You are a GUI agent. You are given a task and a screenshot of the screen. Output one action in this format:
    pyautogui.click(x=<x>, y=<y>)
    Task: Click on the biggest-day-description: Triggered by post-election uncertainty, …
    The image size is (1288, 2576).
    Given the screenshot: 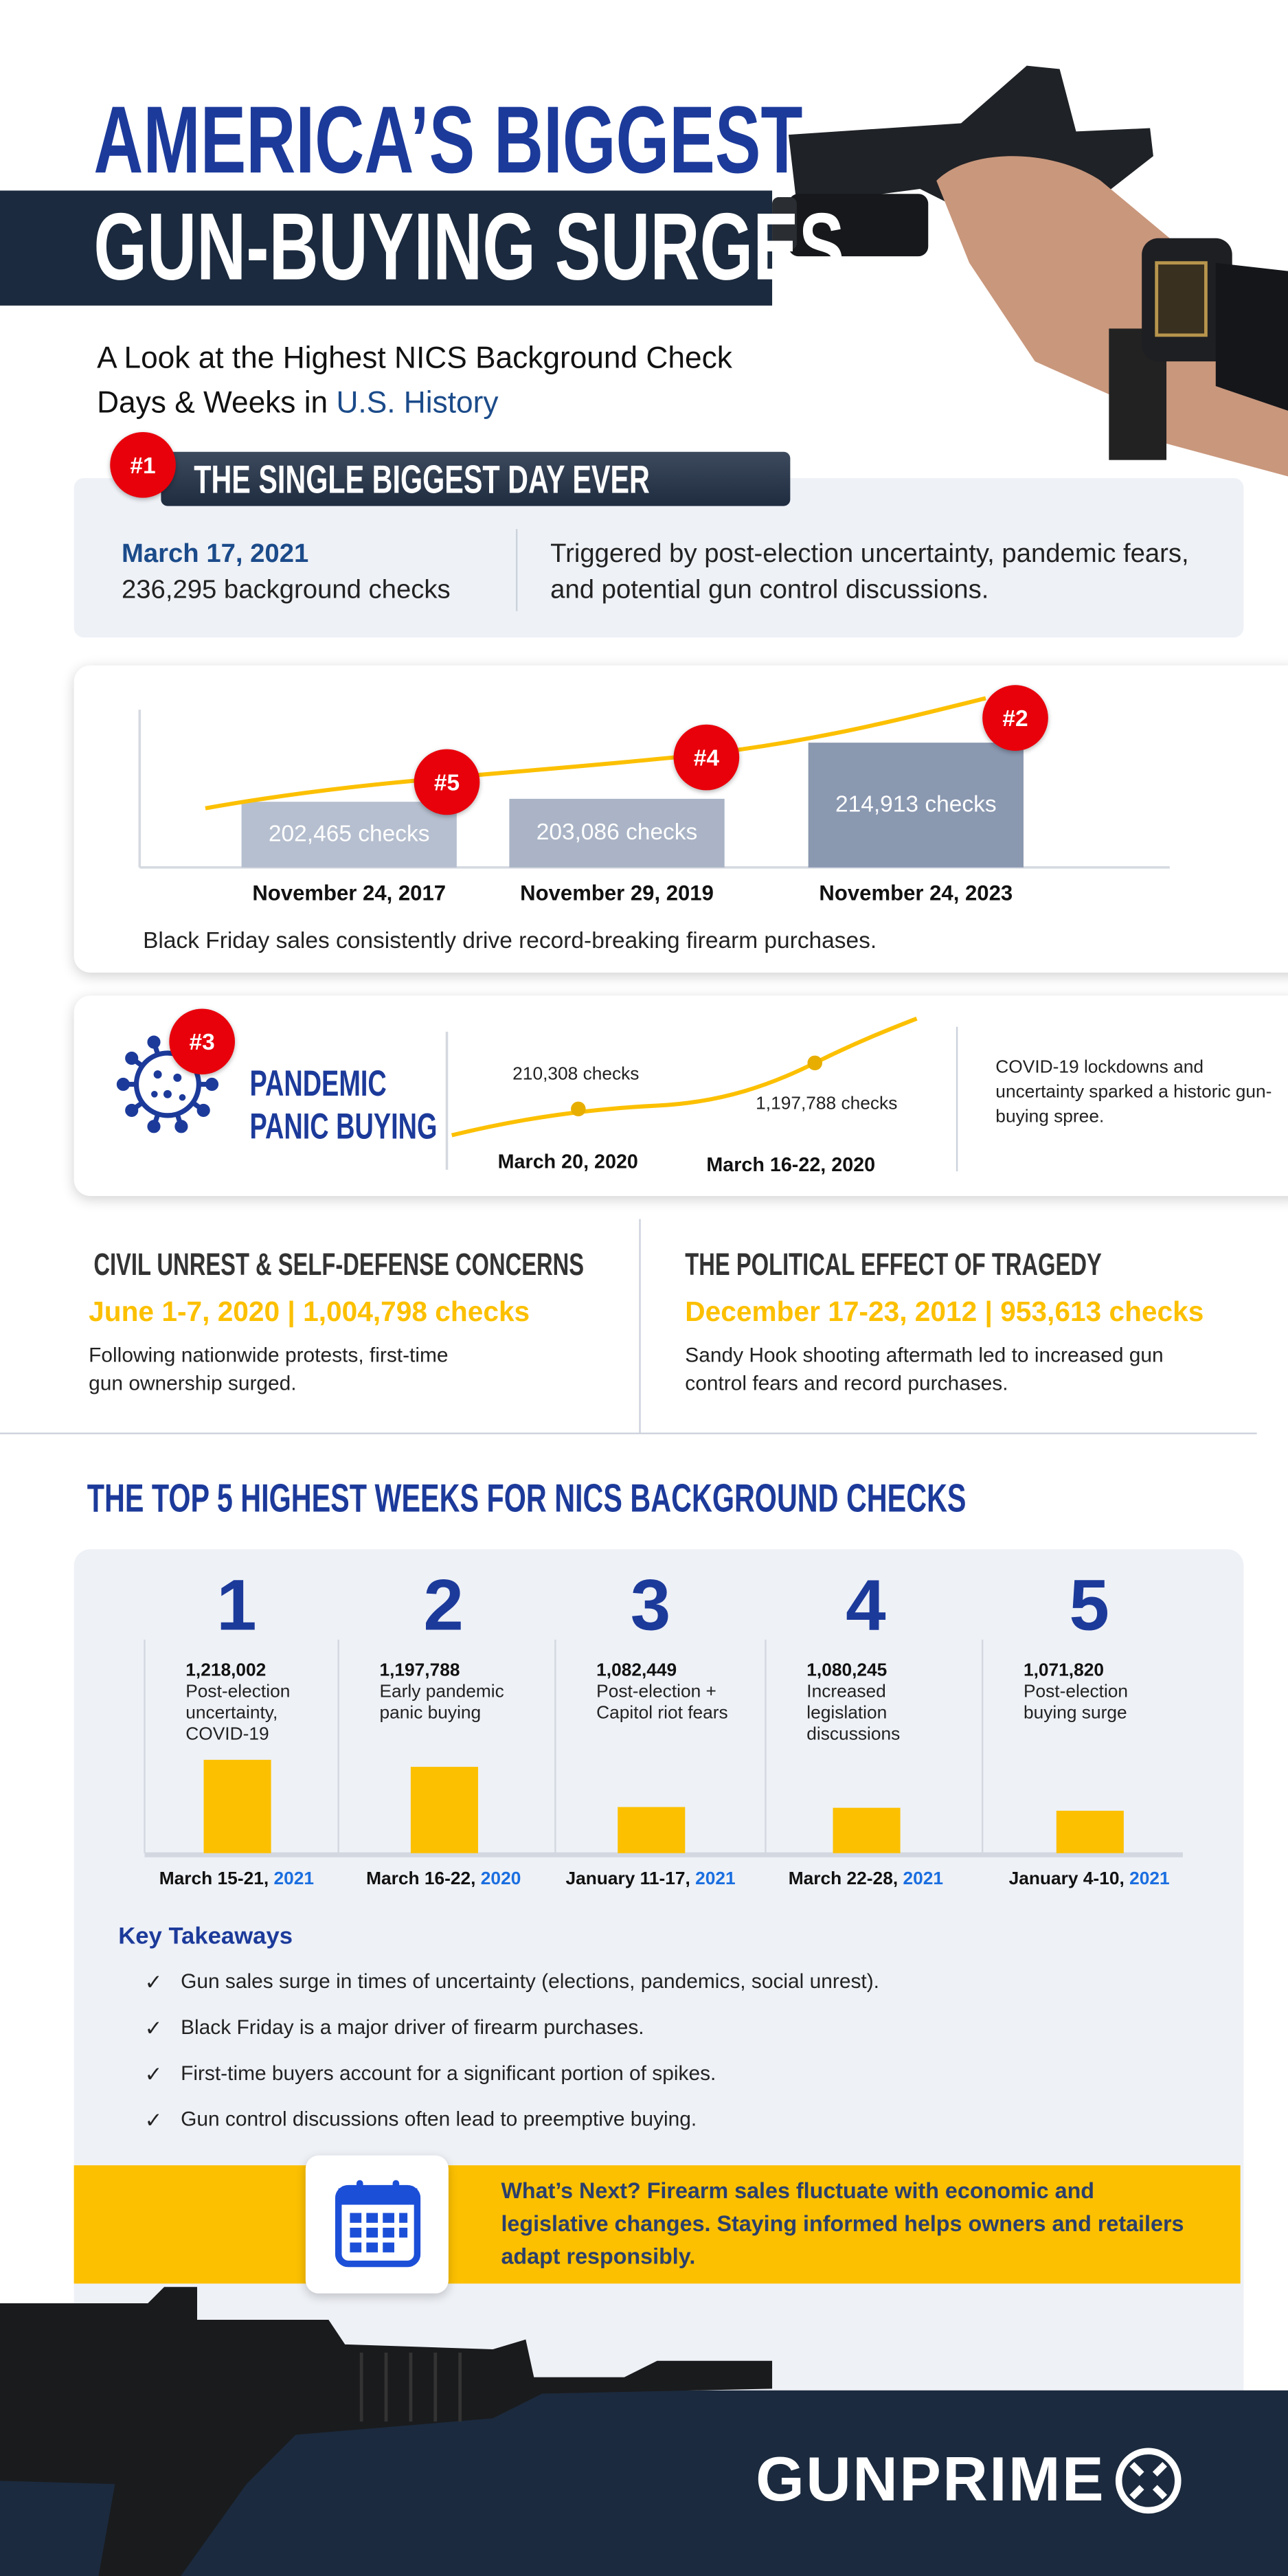 What is the action you would take?
    pyautogui.click(x=869, y=572)
    